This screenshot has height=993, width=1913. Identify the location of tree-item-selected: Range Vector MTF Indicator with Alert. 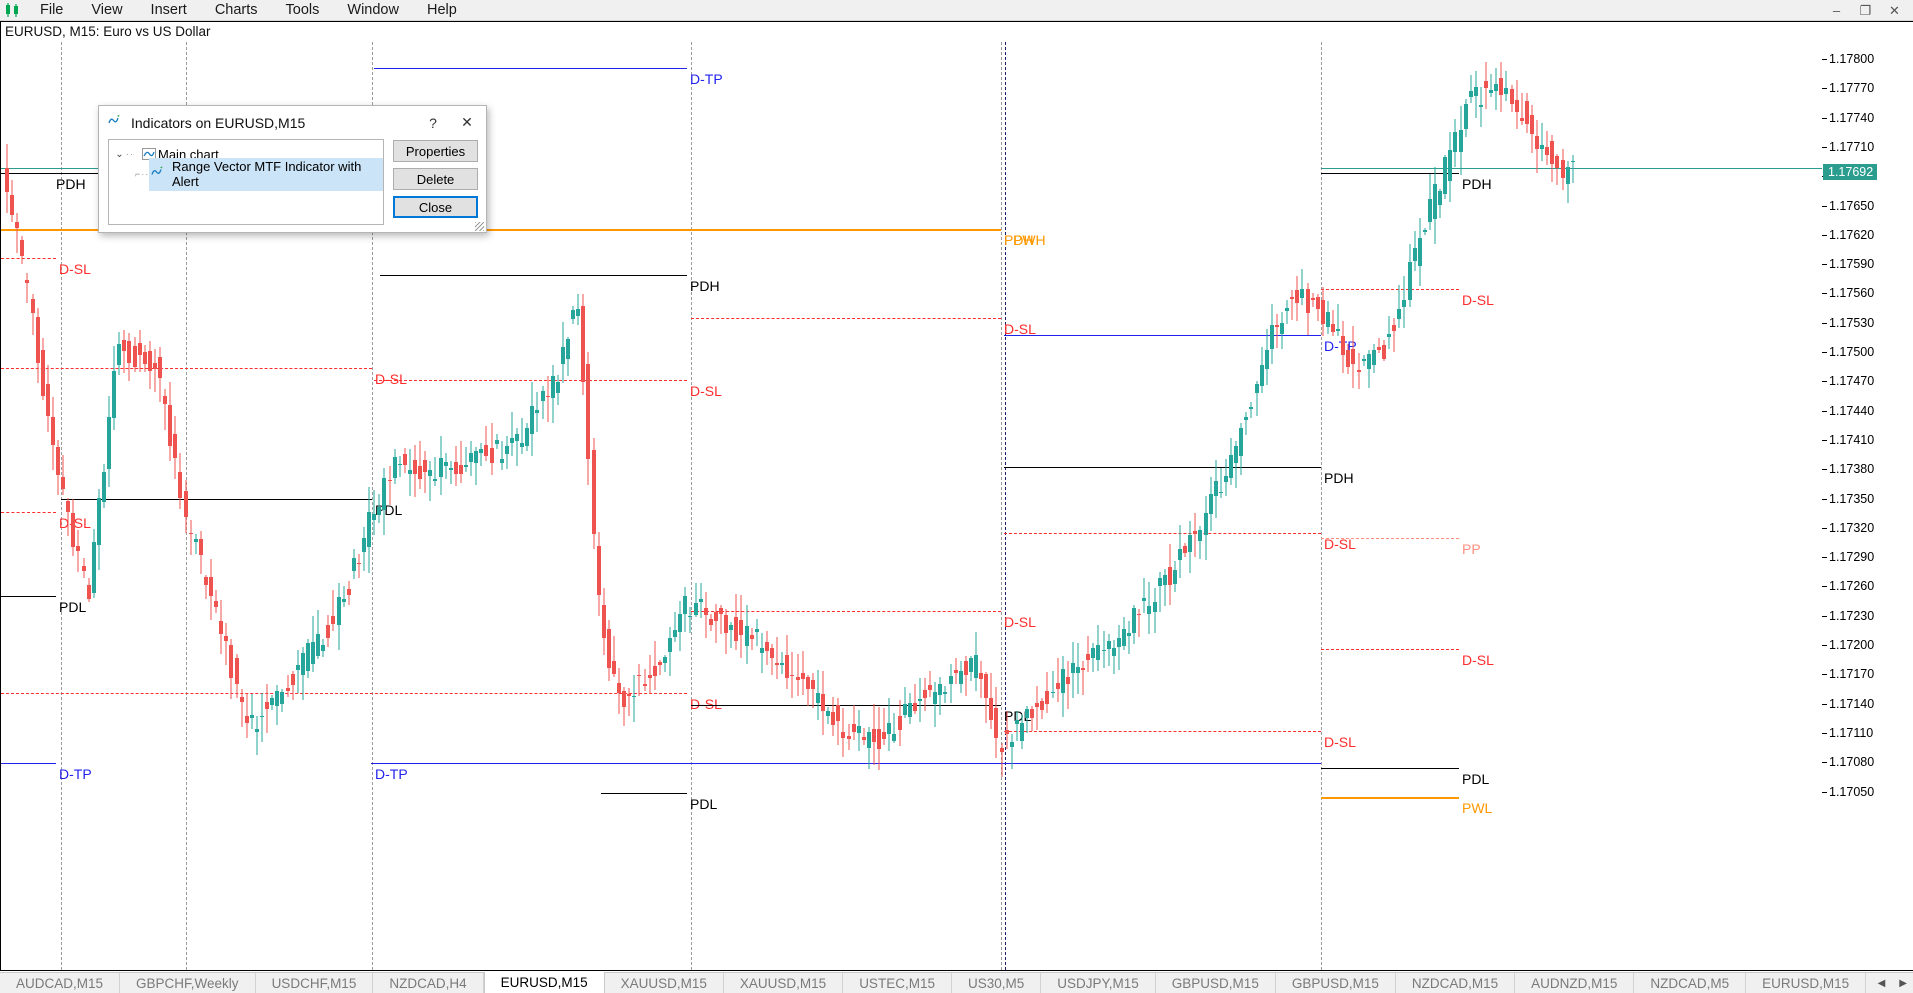
(266, 174).